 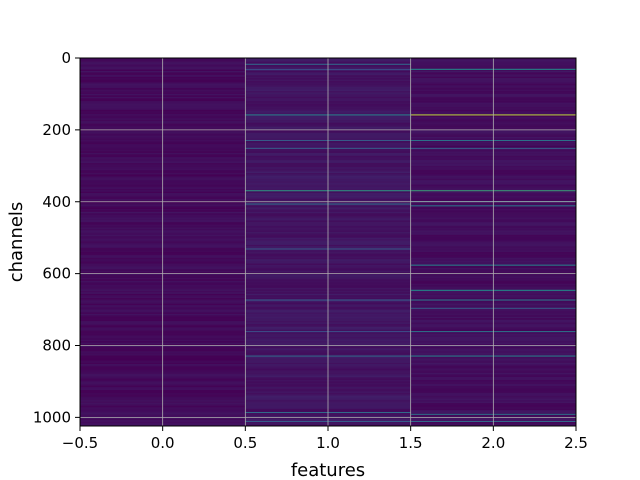 I want to click on x-tick-label: 2.5, so click(x=576, y=443).